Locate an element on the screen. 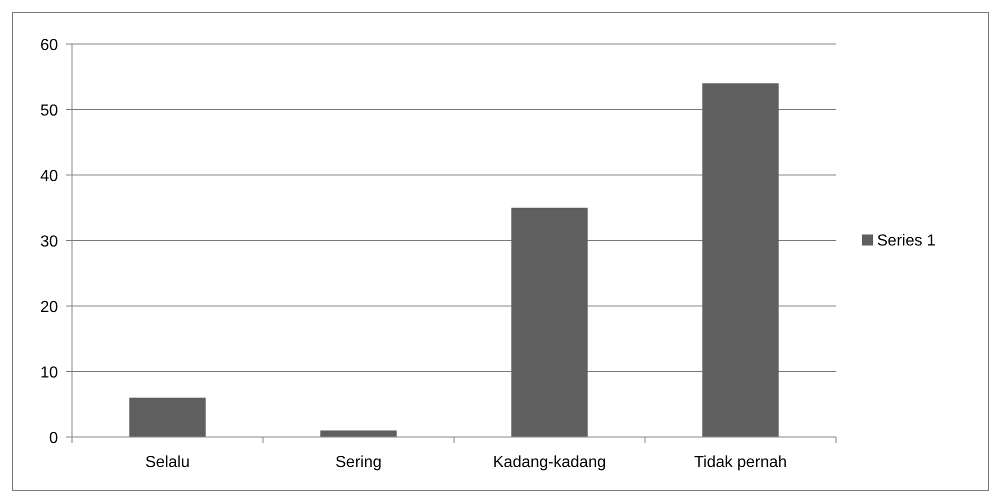 Image resolution: width=998 pixels, height=495 pixels. x-tick-label: Sering is located at coordinates (358, 462).